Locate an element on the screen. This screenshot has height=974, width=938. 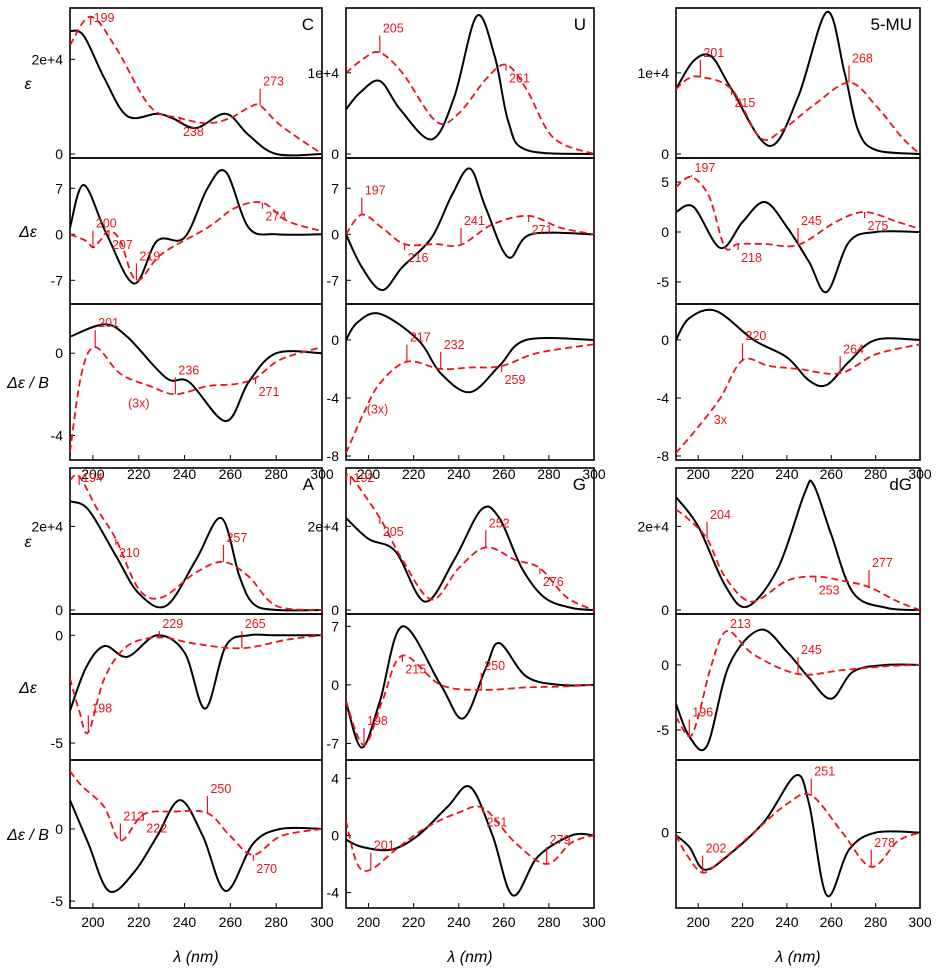
panel-label: C is located at coordinates (308, 24).